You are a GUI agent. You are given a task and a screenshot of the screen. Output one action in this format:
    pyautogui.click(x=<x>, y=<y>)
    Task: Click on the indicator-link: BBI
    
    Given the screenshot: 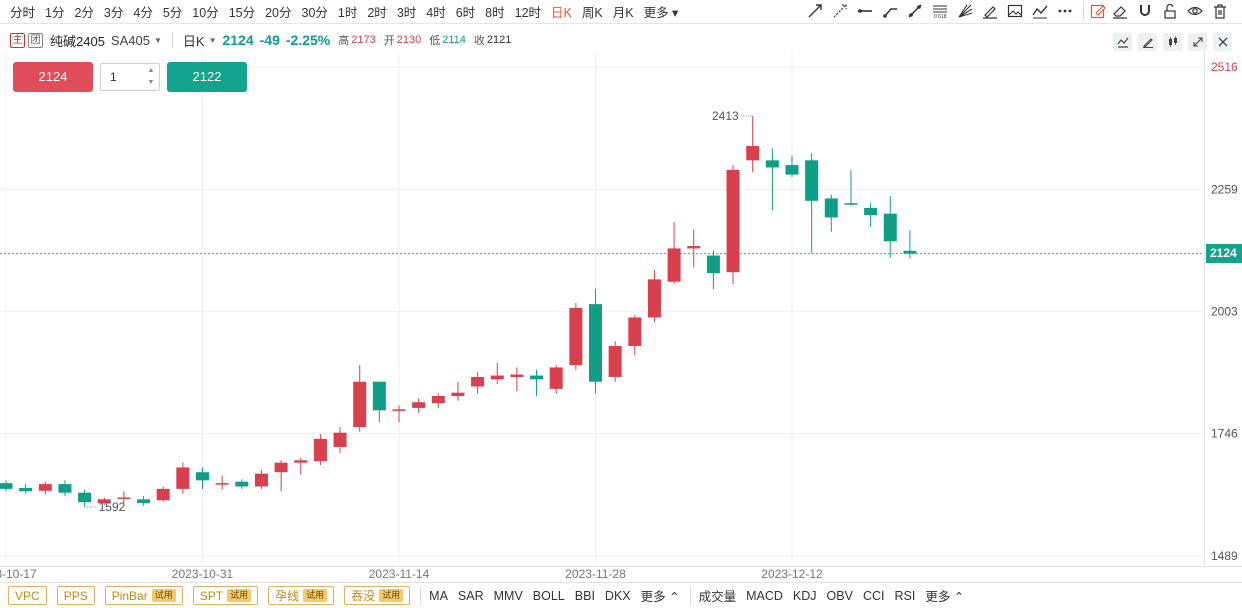 What is the action you would take?
    pyautogui.click(x=584, y=595)
    